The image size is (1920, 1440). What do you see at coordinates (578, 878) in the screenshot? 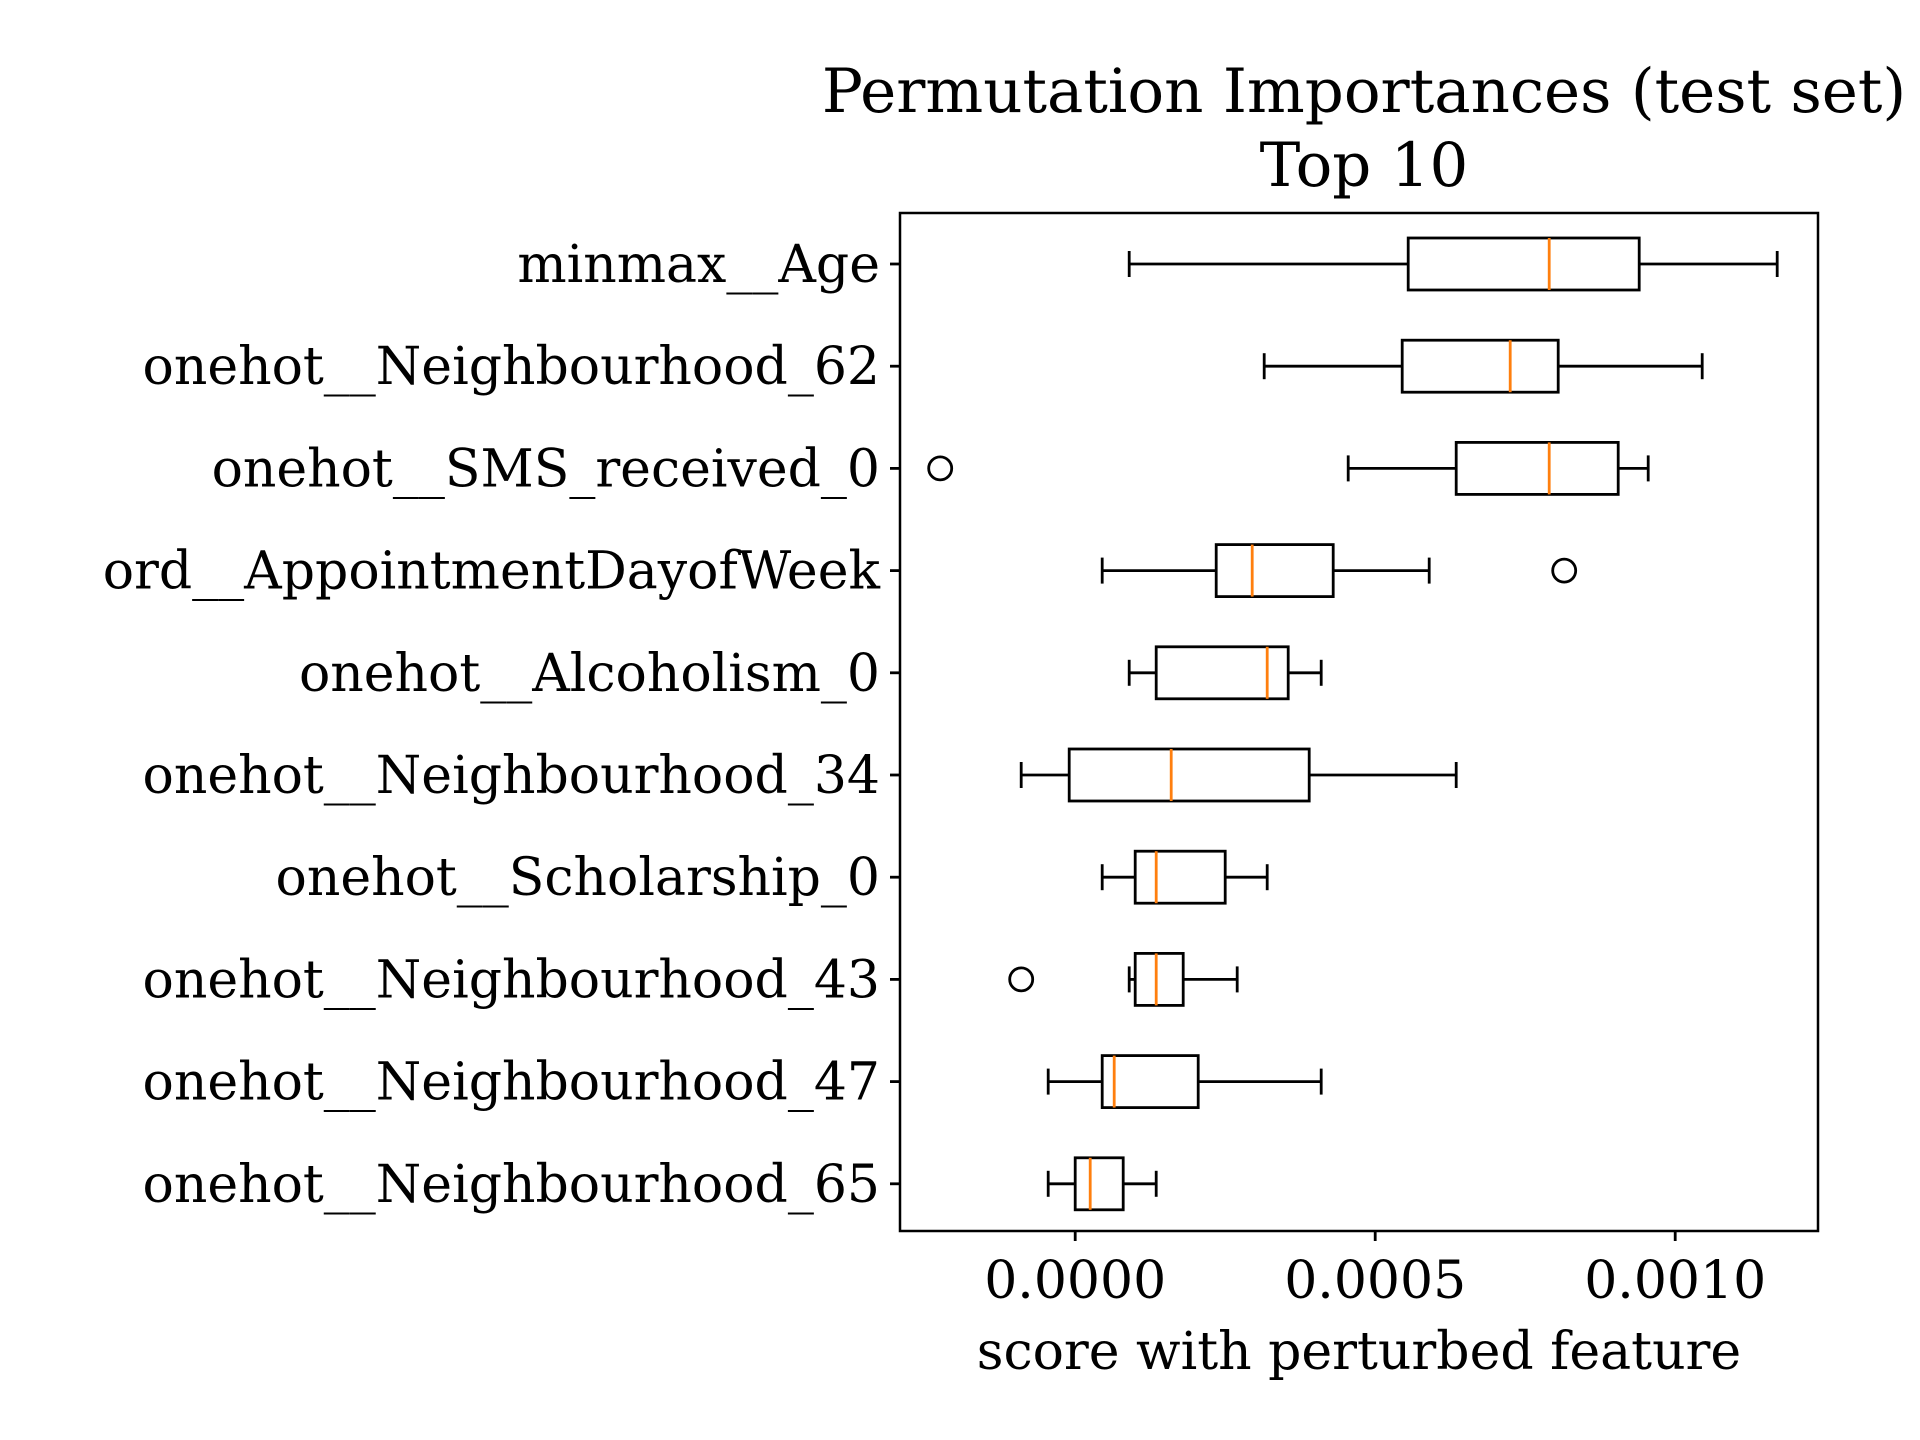
I see `y-tick-label: onehot__Scholarship_0` at bounding box center [578, 878].